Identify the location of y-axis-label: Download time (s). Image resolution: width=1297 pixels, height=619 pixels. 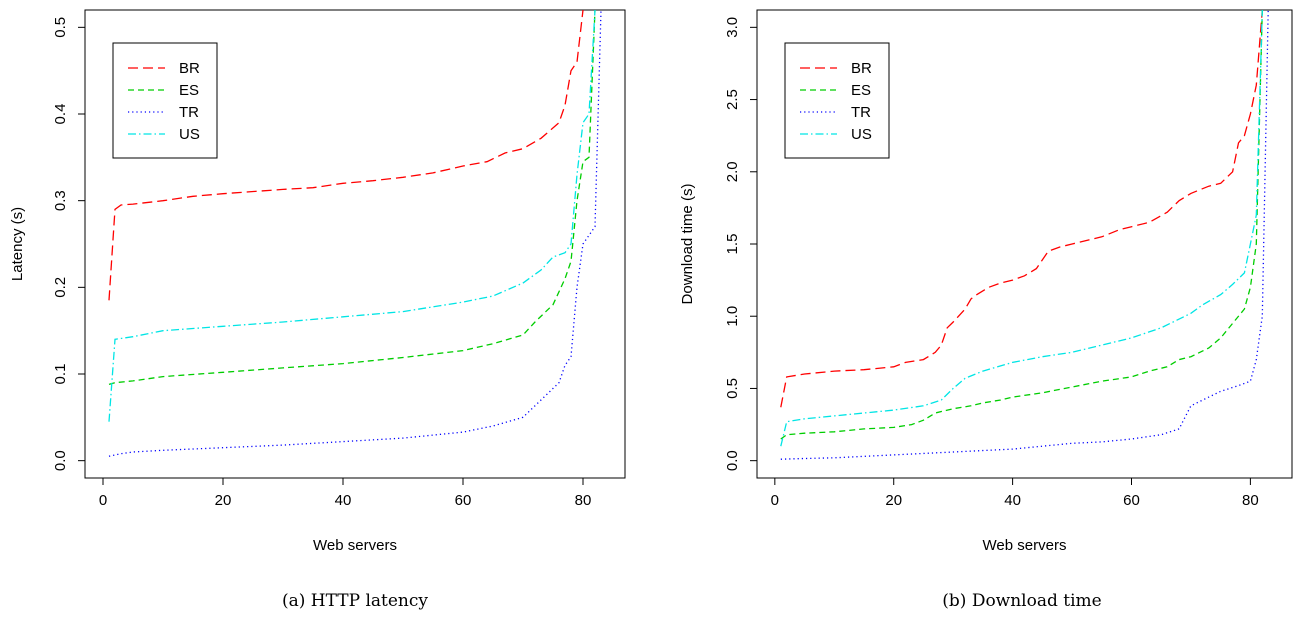
(687, 244).